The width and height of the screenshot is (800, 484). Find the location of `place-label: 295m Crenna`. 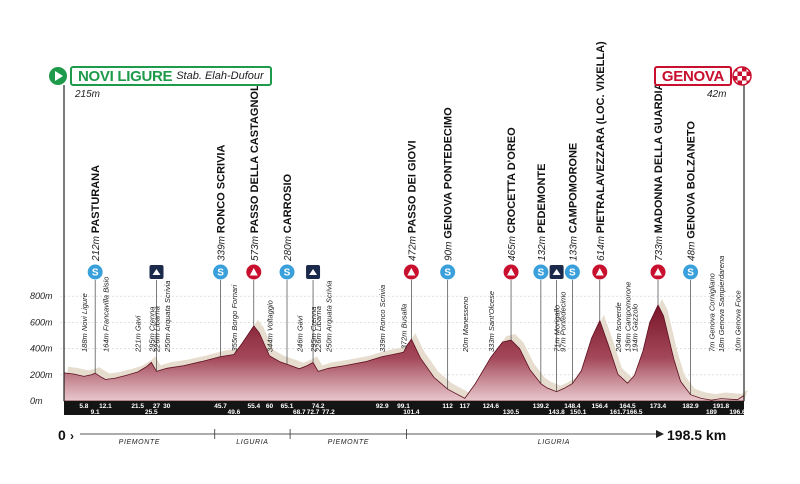

place-label: 295m Crenna is located at coordinates (151, 330).